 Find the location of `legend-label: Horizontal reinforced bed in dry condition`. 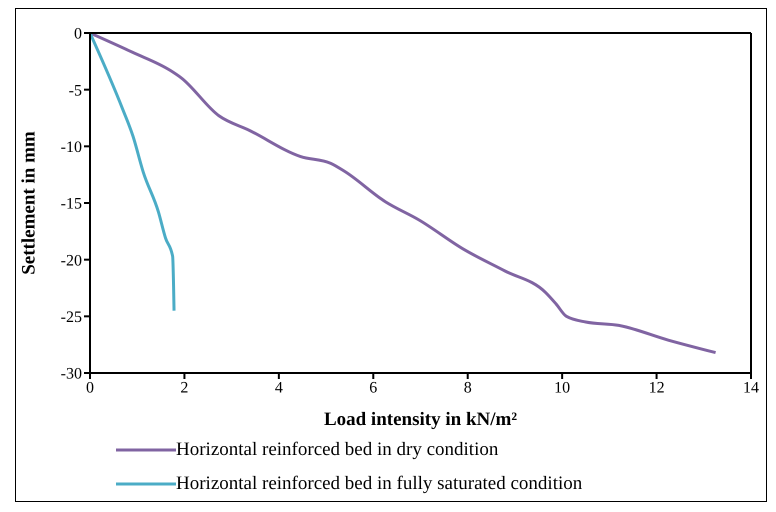

legend-label: Horizontal reinforced bed in dry condition is located at coordinates (337, 450).